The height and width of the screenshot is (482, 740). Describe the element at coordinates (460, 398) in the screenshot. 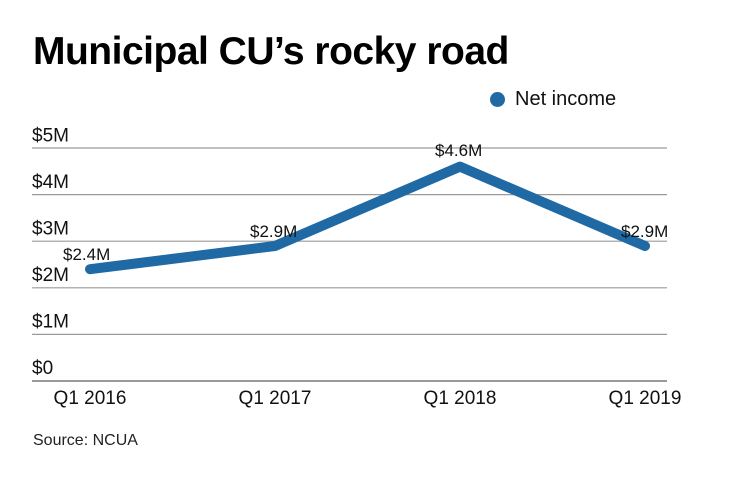

I see `x-tick: Q1 2018` at that location.